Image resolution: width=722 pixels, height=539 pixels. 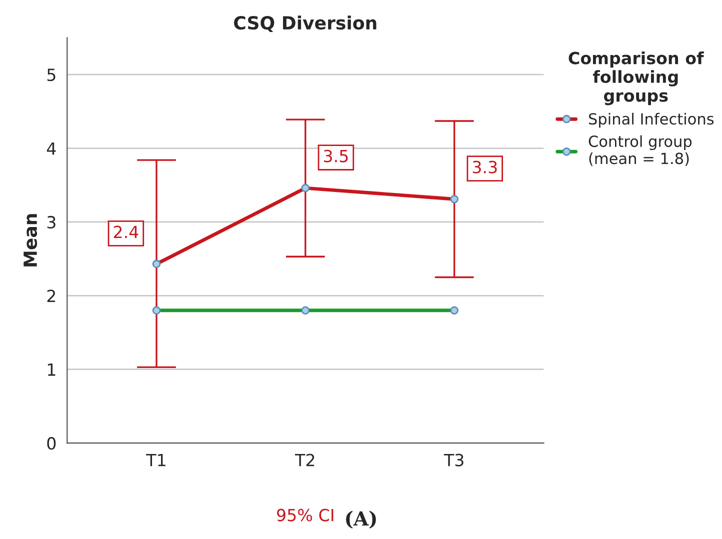 What do you see at coordinates (454, 460) in the screenshot?
I see `x-tick-label: T3` at bounding box center [454, 460].